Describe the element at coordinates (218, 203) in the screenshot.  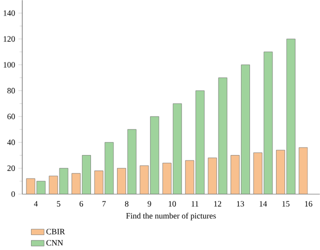
I see `x-tick-label: 12` at that location.